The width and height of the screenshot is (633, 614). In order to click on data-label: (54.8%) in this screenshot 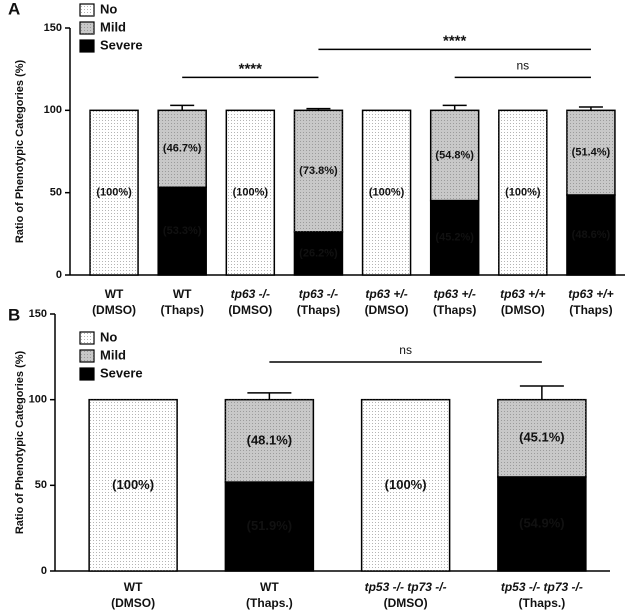, I will do `click(454, 155)`.